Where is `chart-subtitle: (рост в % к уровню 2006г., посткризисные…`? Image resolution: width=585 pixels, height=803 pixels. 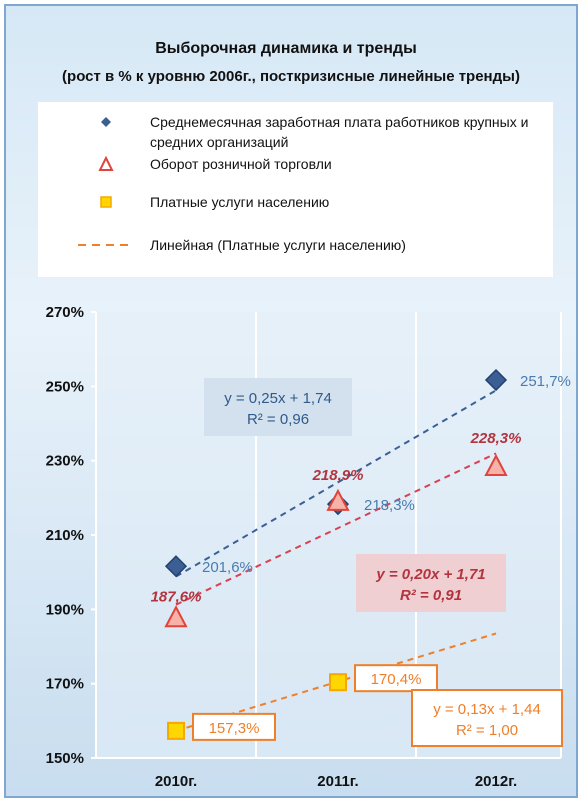 chart-subtitle: (рост в % к уровню 2006г., посткризисные… is located at coordinates (291, 76).